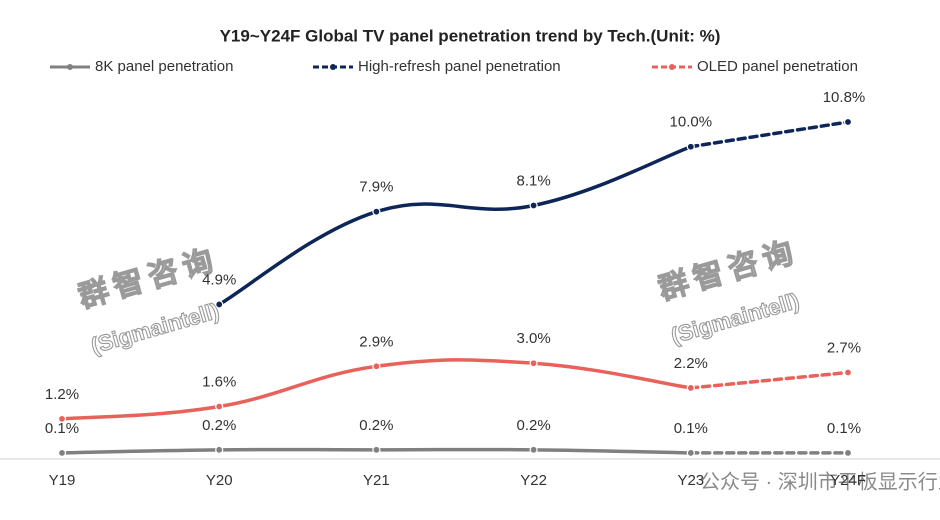 This screenshot has height=520, width=940. Describe the element at coordinates (533, 180) in the screenshot. I see `data-label: 8.1%` at that location.